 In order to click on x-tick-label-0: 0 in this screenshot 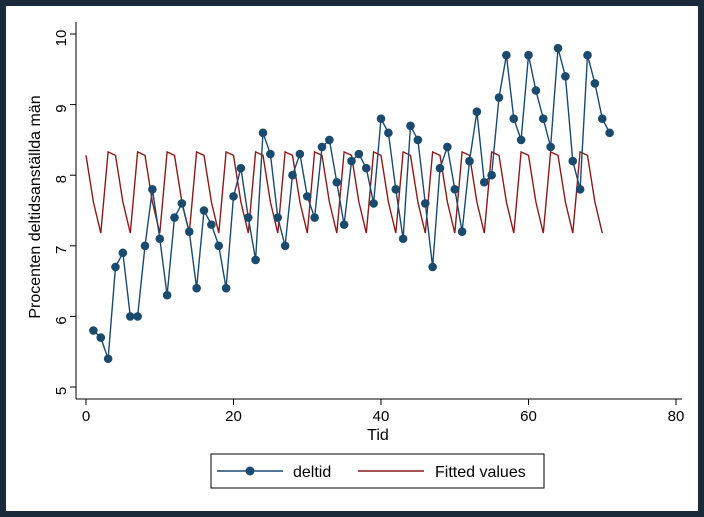, I will do `click(86, 416)`.